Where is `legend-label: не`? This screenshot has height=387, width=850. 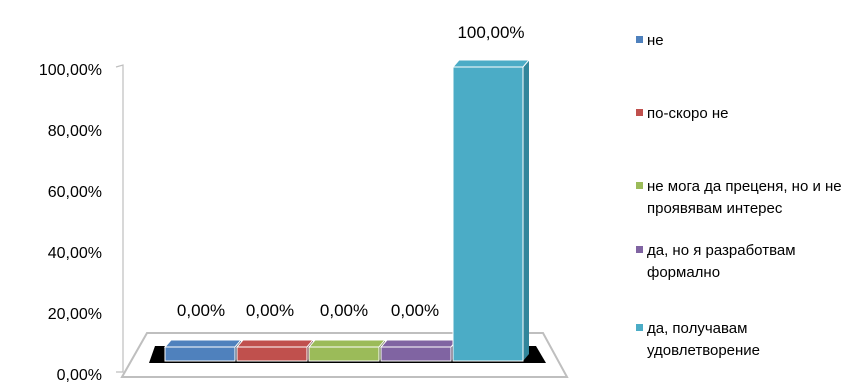
legend-label: не is located at coordinates (655, 40).